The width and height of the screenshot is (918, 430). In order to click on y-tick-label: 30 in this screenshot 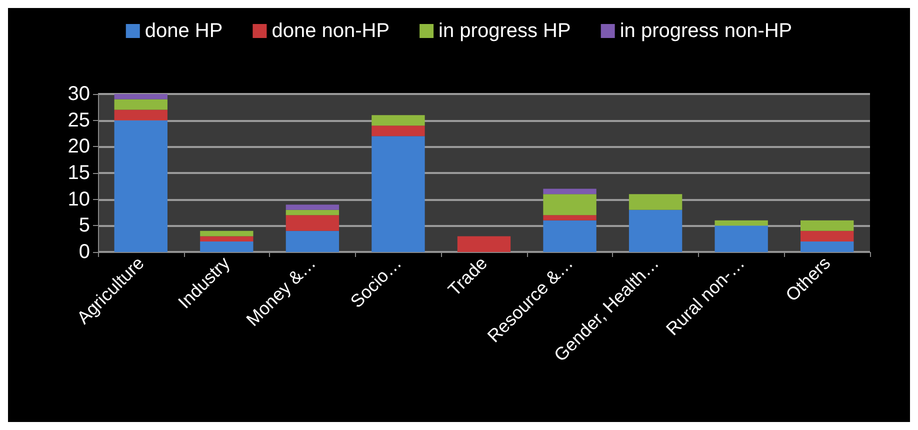, I will do `click(79, 94)`.